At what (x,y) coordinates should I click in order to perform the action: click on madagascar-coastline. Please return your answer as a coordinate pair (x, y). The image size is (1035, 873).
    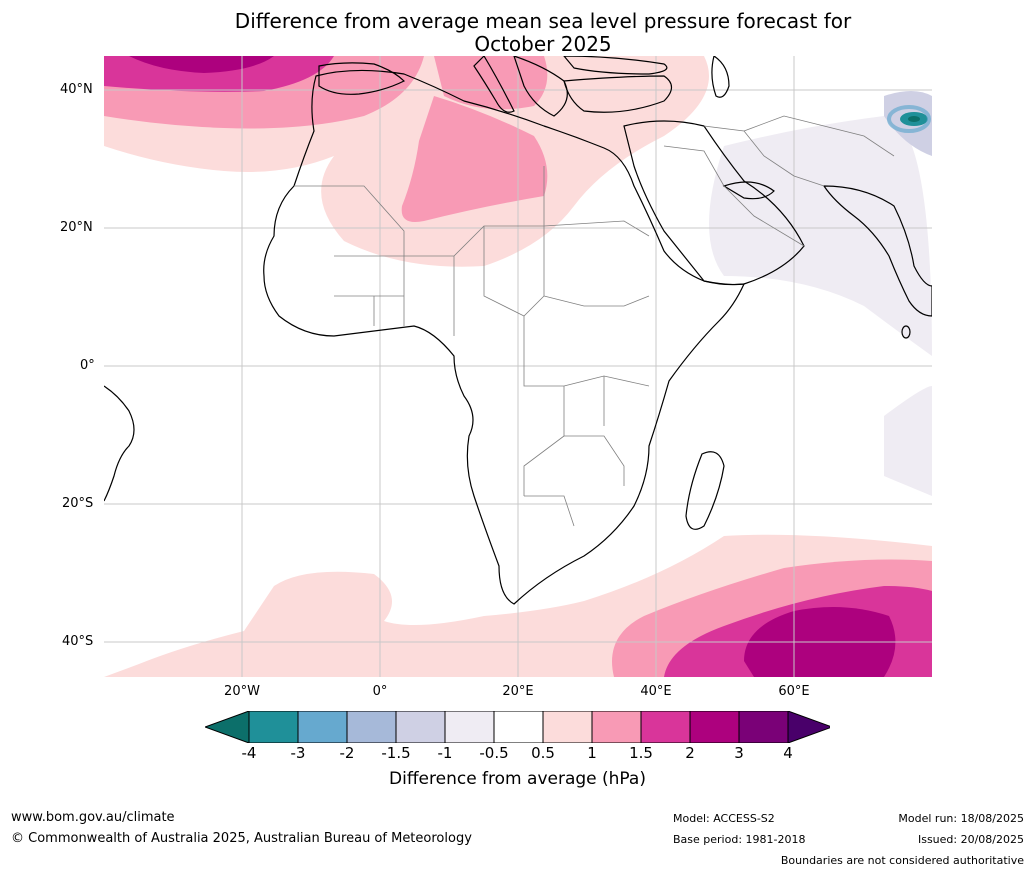
    Looking at the image, I should click on (705, 490).